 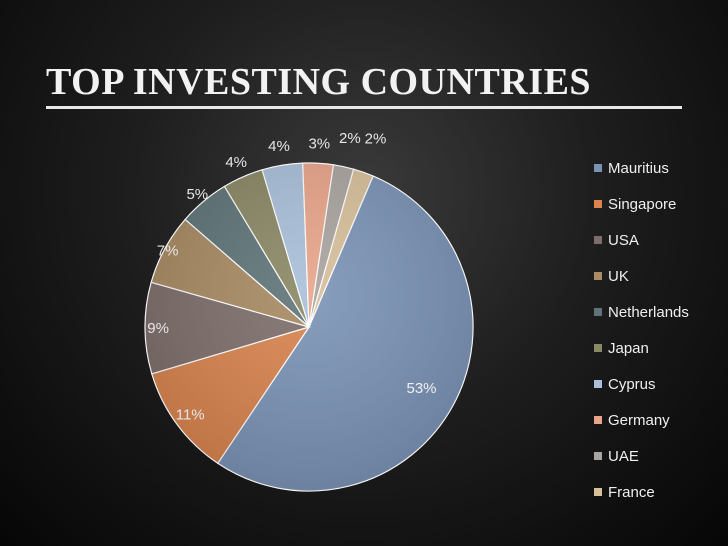 What do you see at coordinates (364, 107) in the screenshot?
I see `title-underline` at bounding box center [364, 107].